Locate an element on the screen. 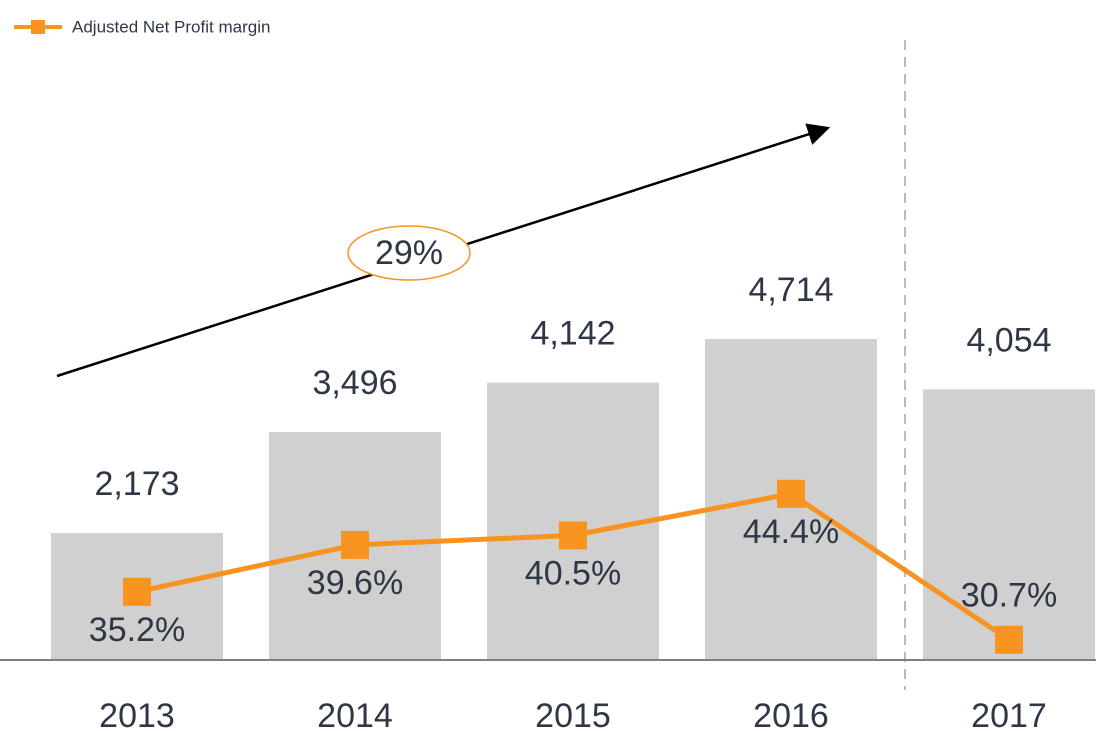 This screenshot has width=1096, height=731. line-value-label: 30.7% is located at coordinates (1009, 596).